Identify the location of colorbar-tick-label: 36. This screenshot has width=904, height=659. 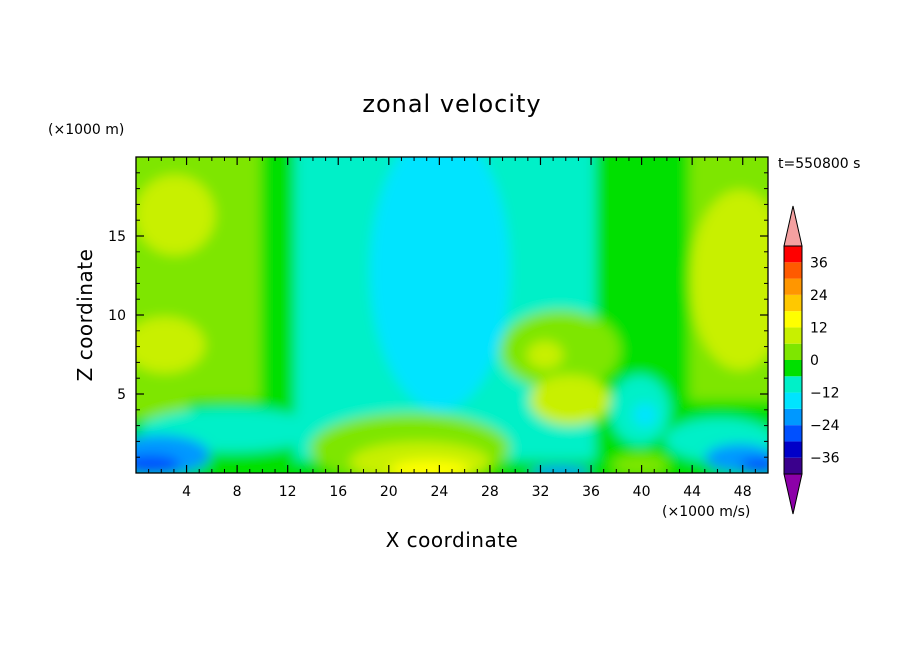
(819, 263).